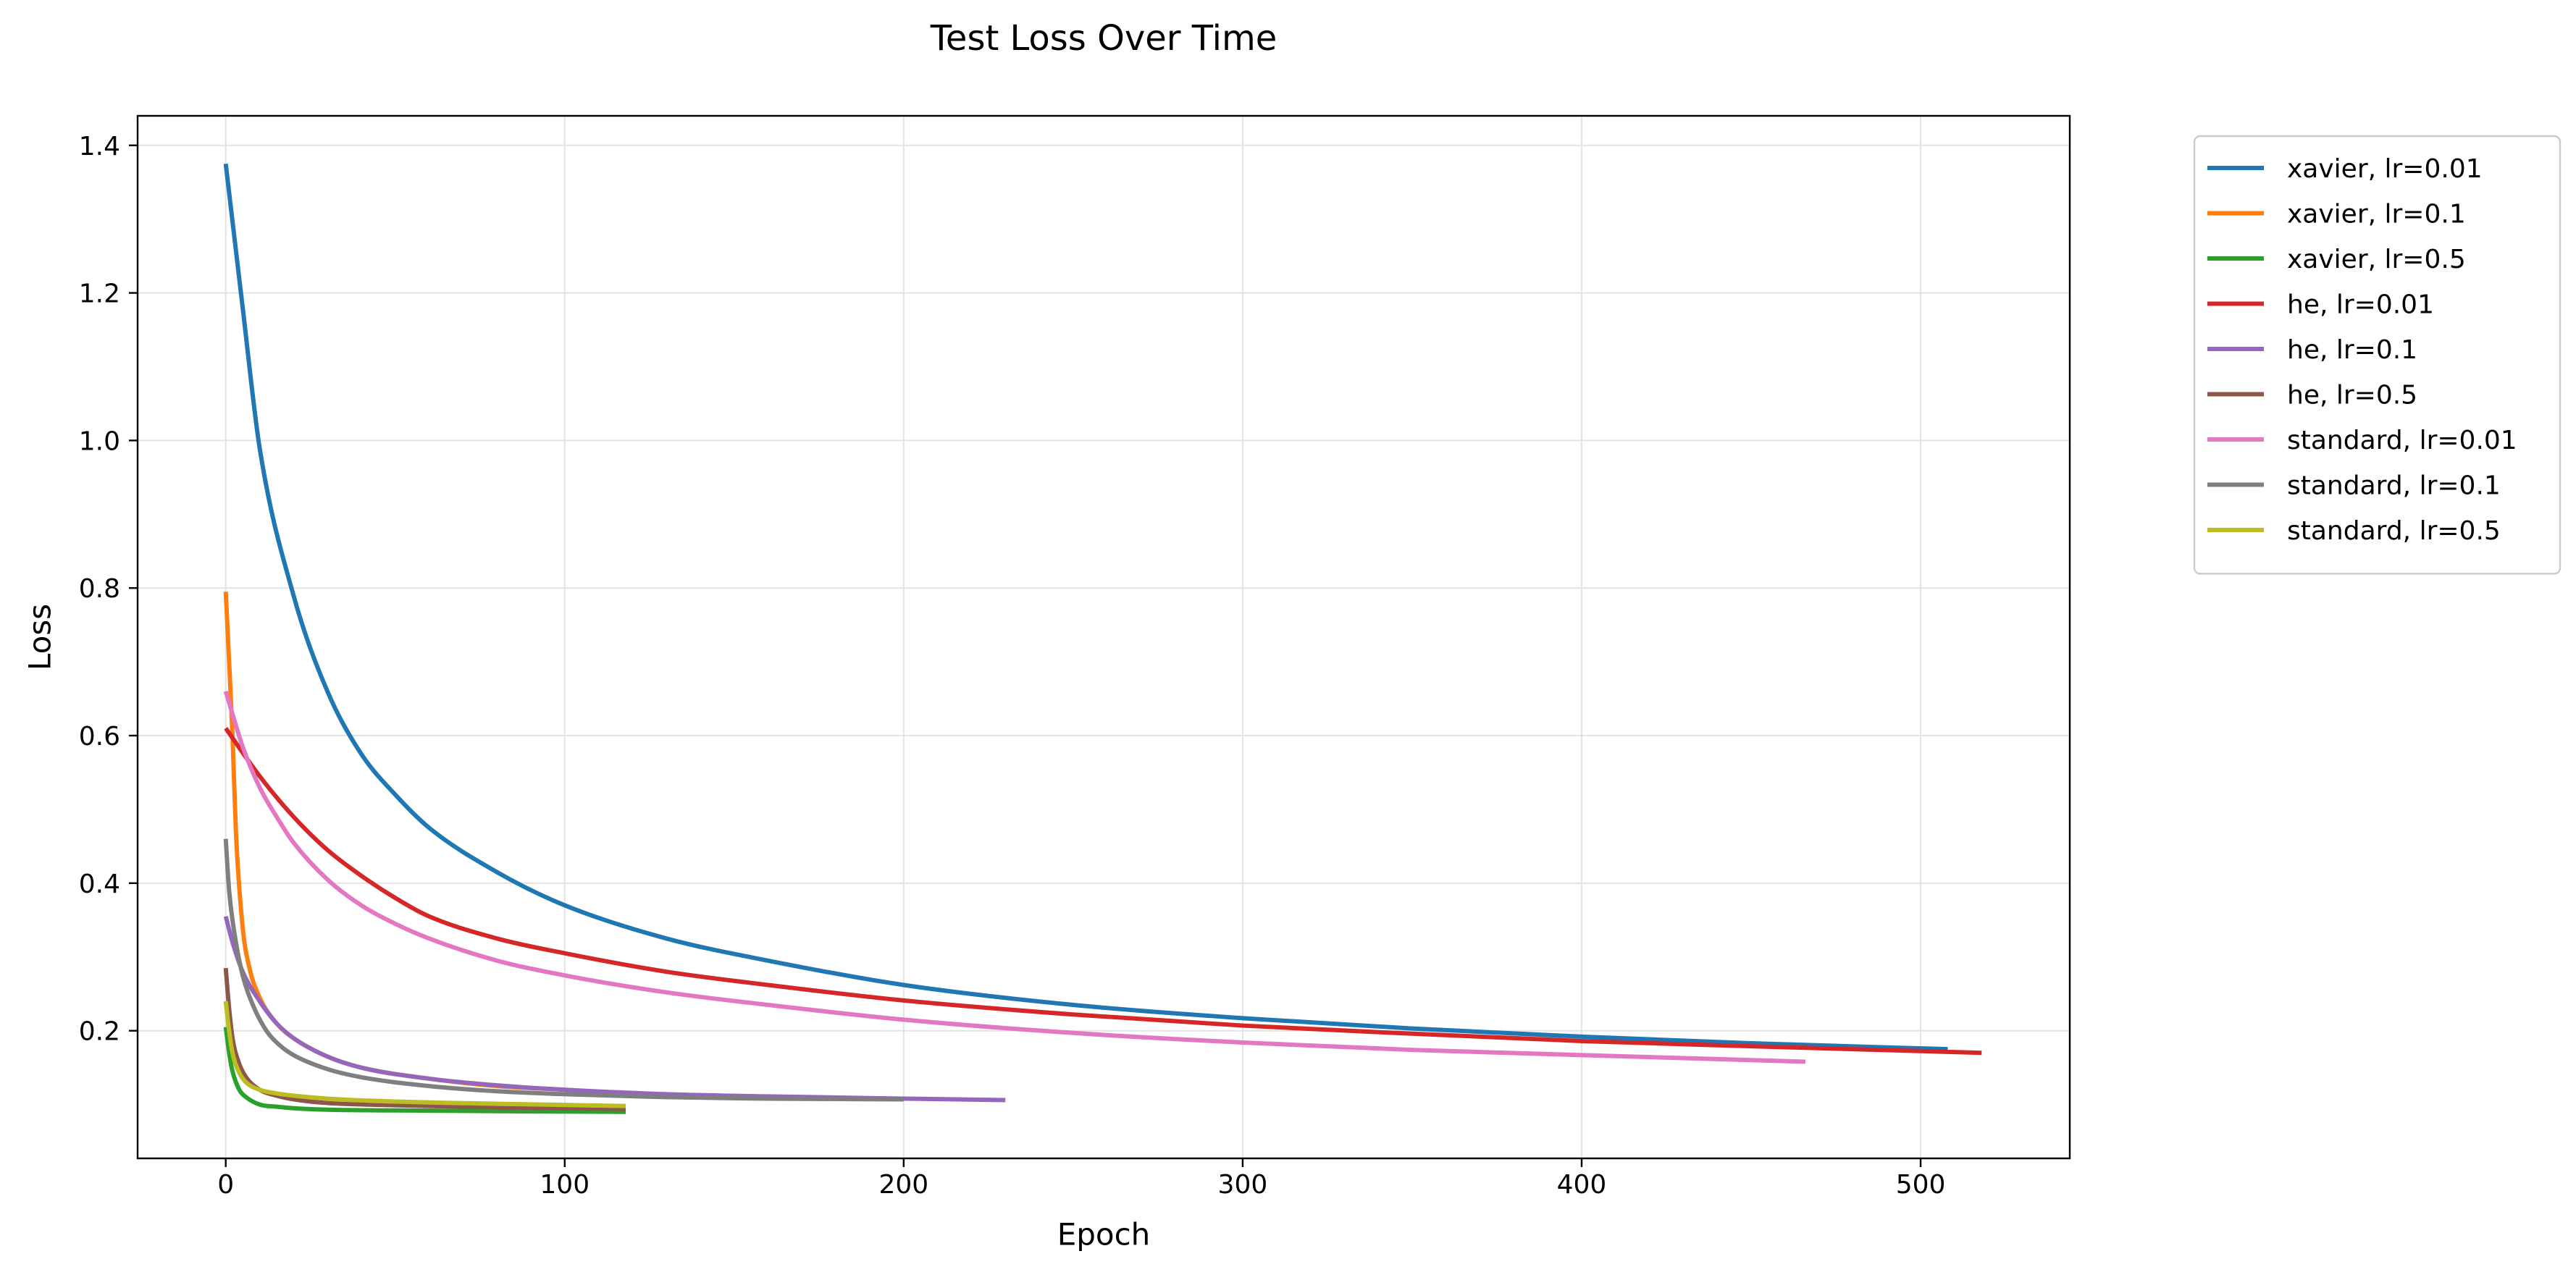  I want to click on legend-label: xavier, lr=0.5, so click(2376, 259).